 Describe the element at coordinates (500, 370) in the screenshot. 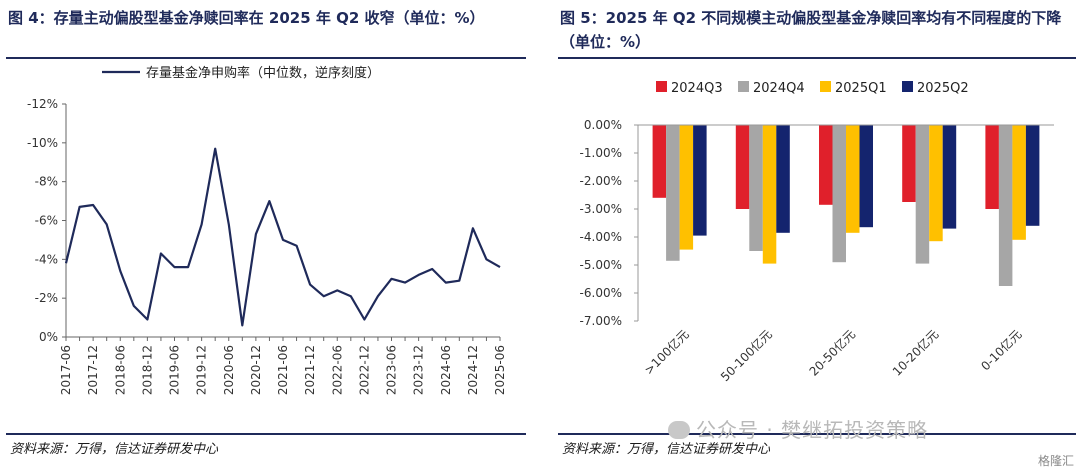

I see `x-tick-label: 2025-06` at that location.